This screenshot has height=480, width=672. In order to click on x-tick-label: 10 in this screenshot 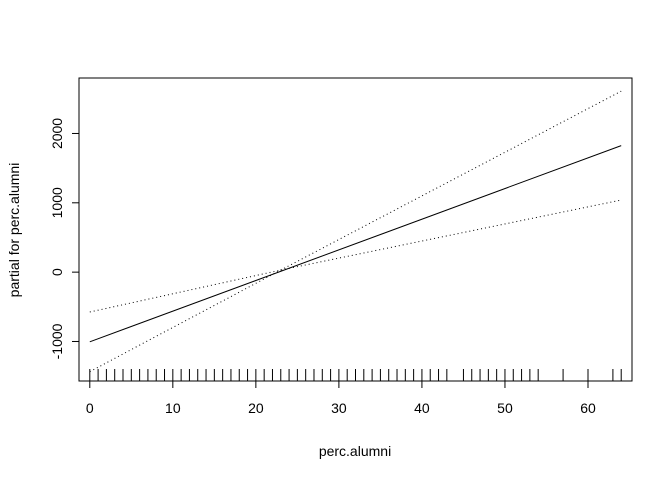, I will do `click(173, 408)`.